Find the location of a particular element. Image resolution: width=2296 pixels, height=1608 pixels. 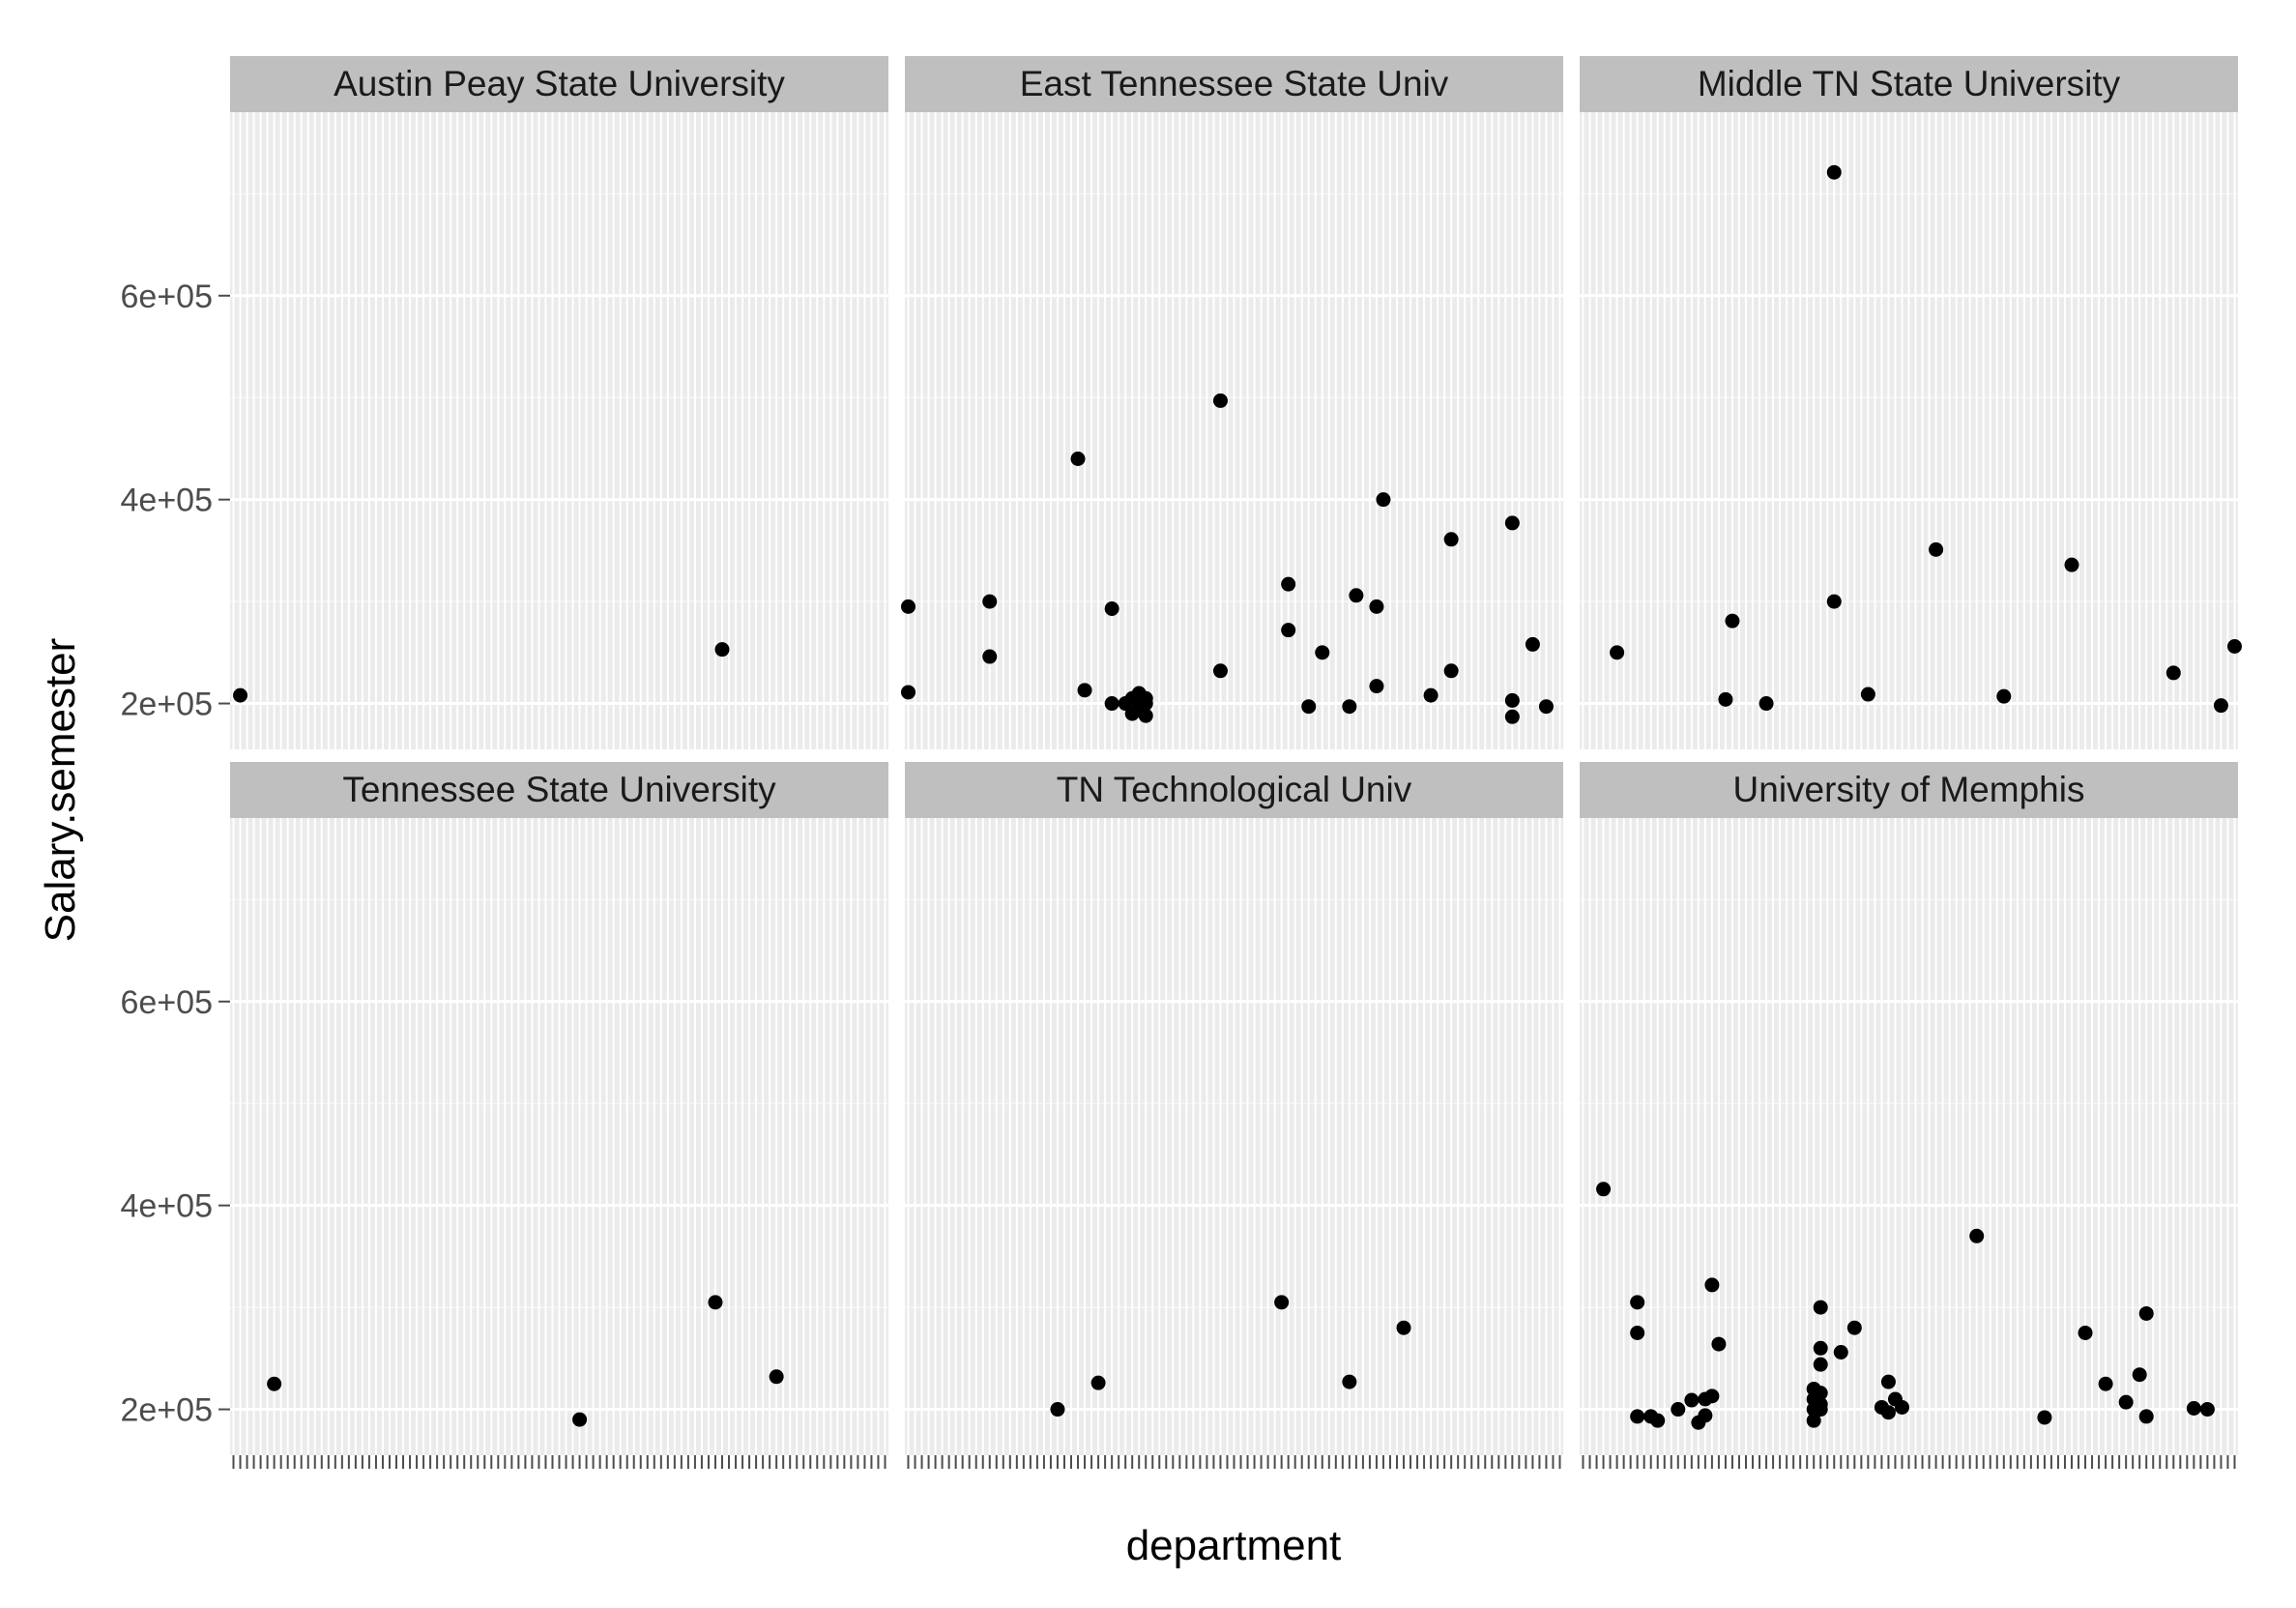

facet-panel: University of Memphis is located at coordinates (1909, 1108).